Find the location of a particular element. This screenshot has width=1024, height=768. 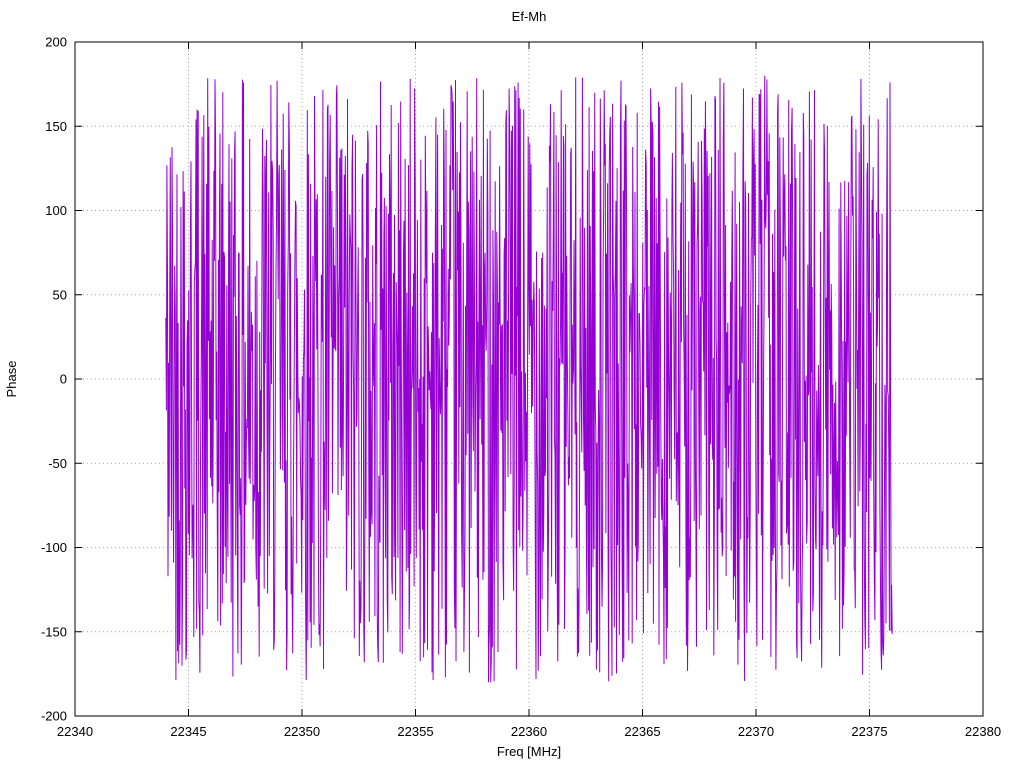

y-tick-label: 50 is located at coordinates (60, 294).